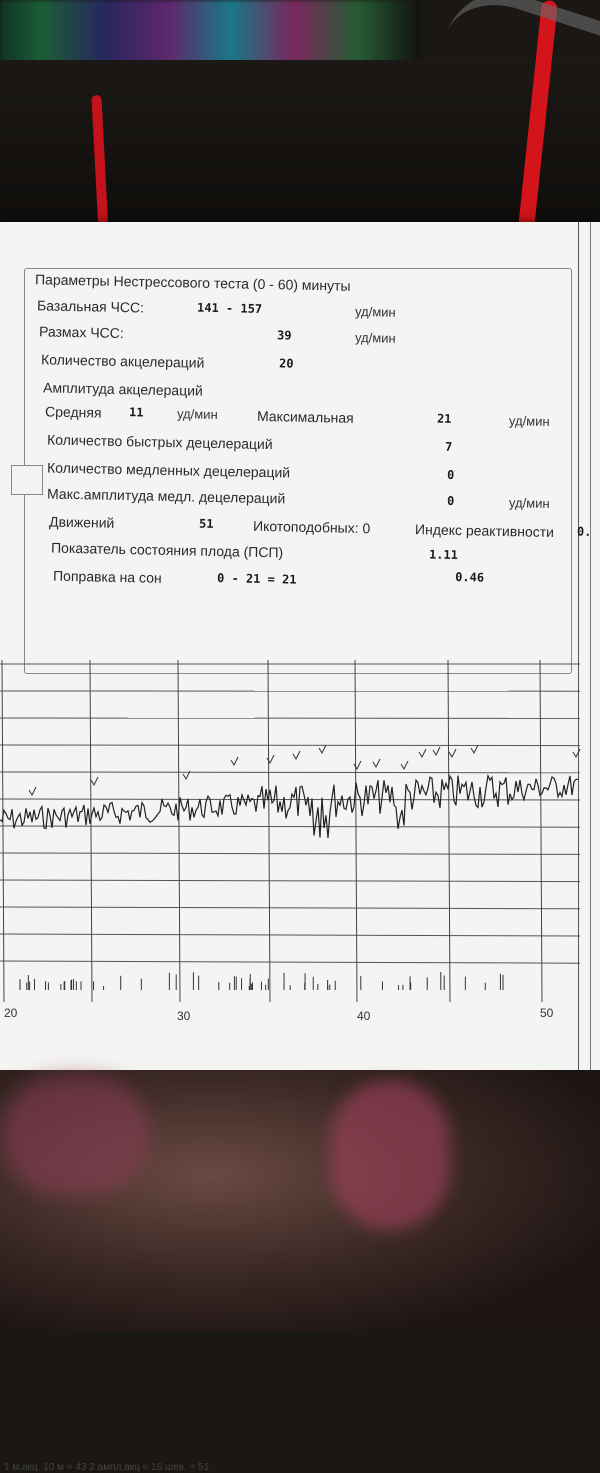 This screenshot has width=600, height=1473. What do you see at coordinates (444, 419) in the screenshot?
I see `max-value: 21` at bounding box center [444, 419].